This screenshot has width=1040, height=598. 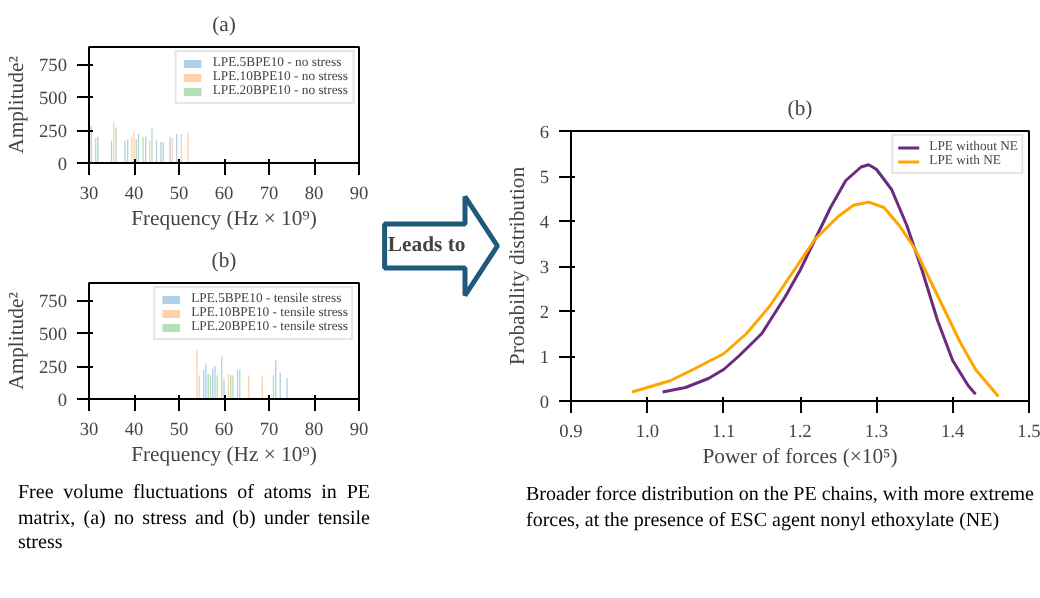 What do you see at coordinates (876, 433) in the screenshot?
I see `x-tick-label: 1.3` at bounding box center [876, 433].